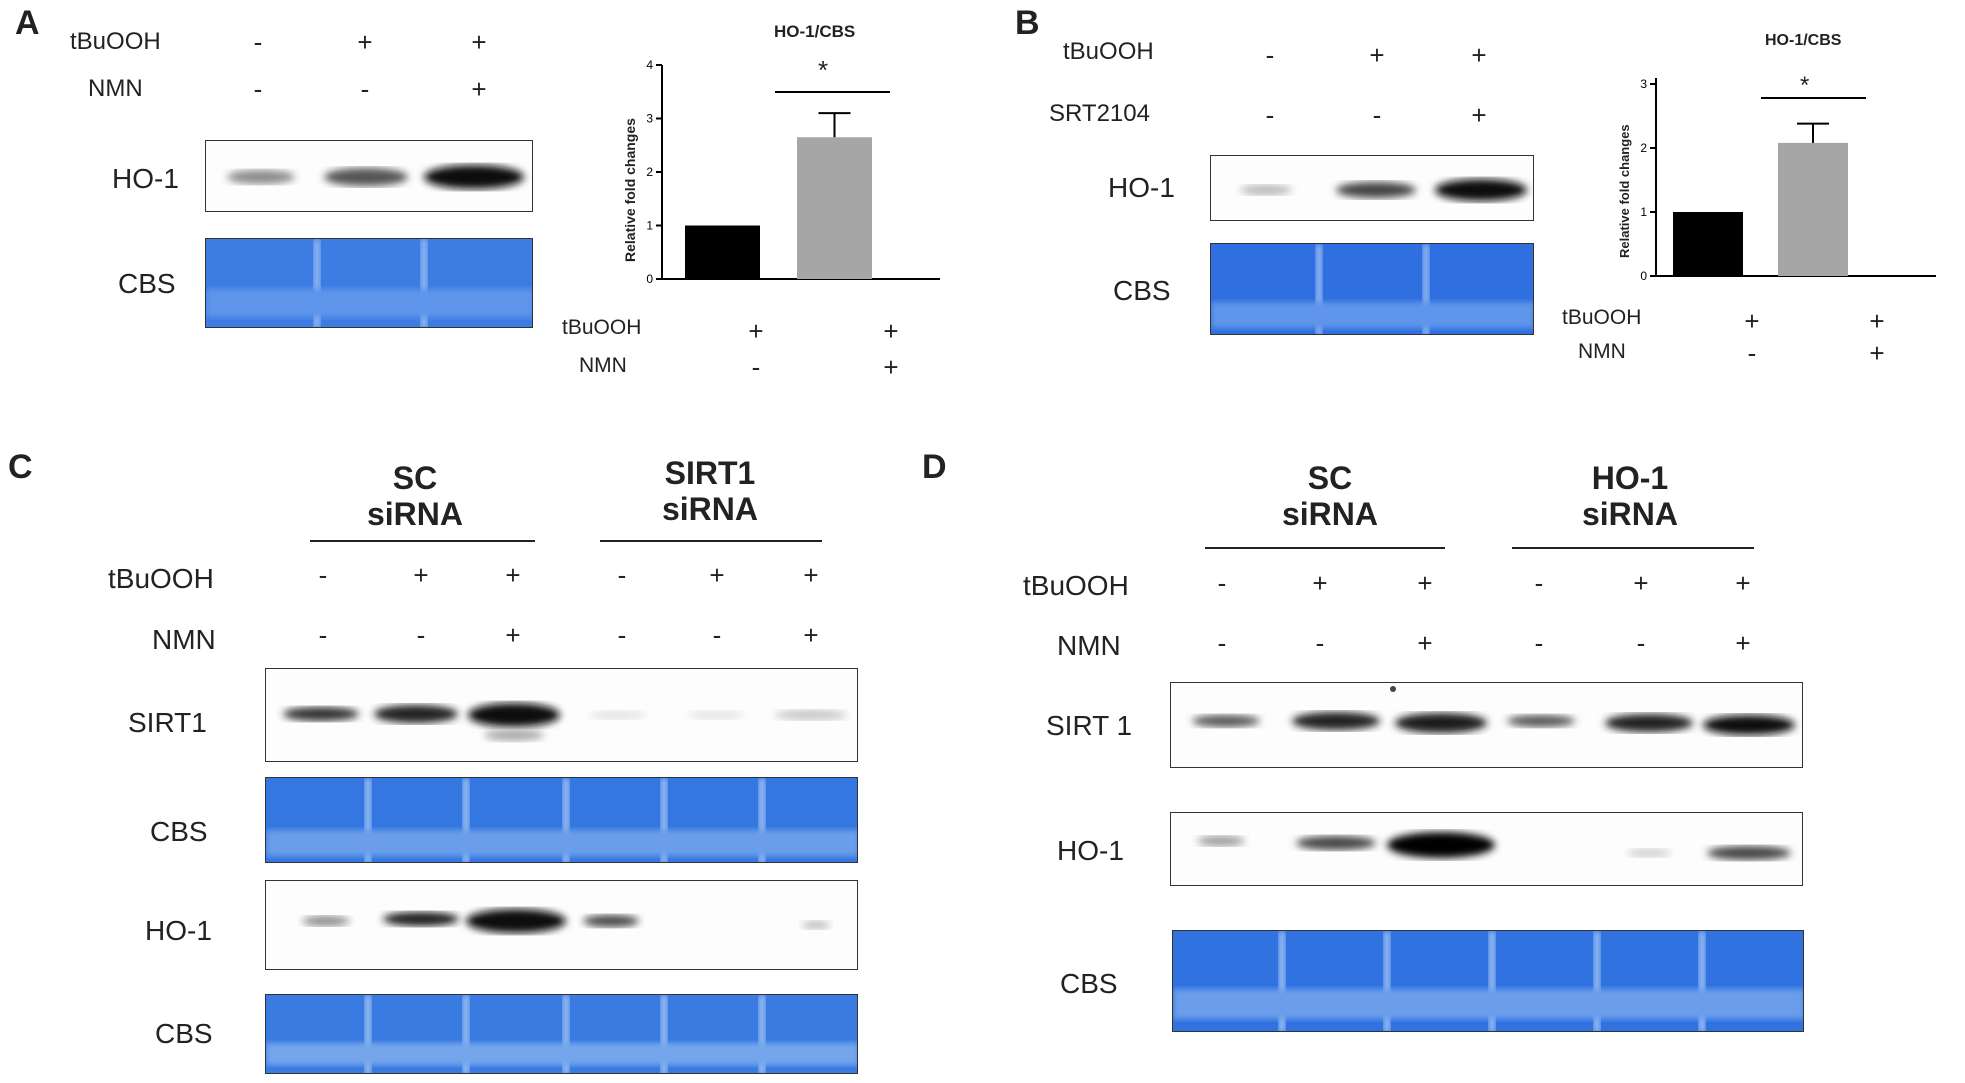 The image size is (1965, 1083). Describe the element at coordinates (1643, 148) in the screenshot. I see `y-tick-label: 2` at that location.